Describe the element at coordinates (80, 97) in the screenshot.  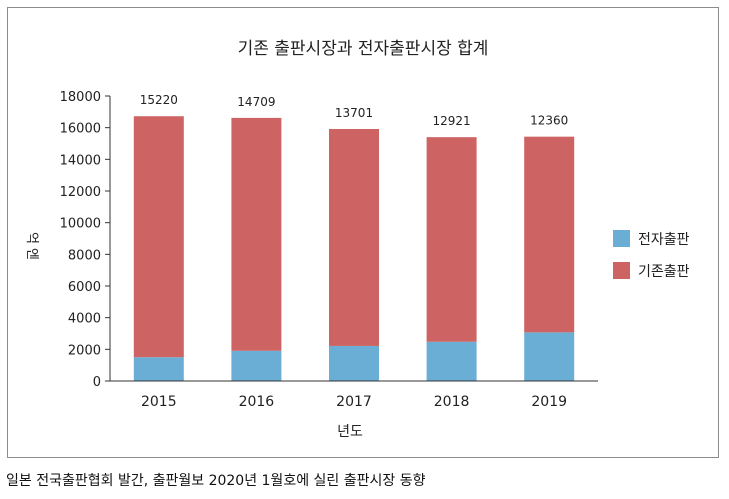
I see `y-tick-label: 18000` at that location.